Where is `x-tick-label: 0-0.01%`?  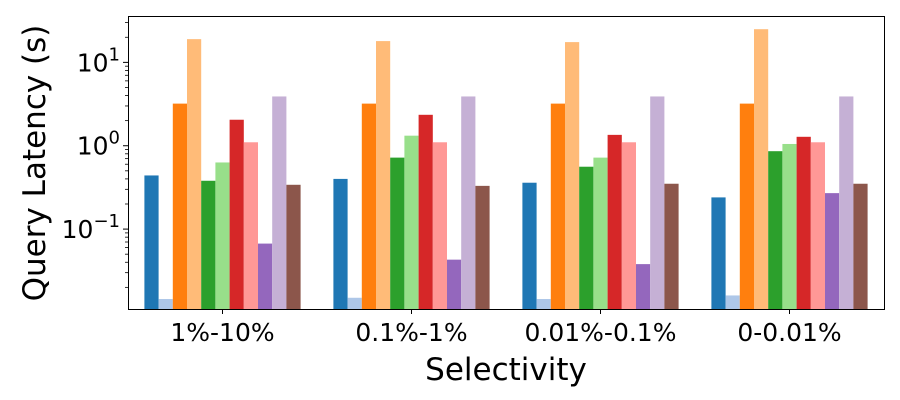
x-tick-label: 0-0.01% is located at coordinates (789, 332).